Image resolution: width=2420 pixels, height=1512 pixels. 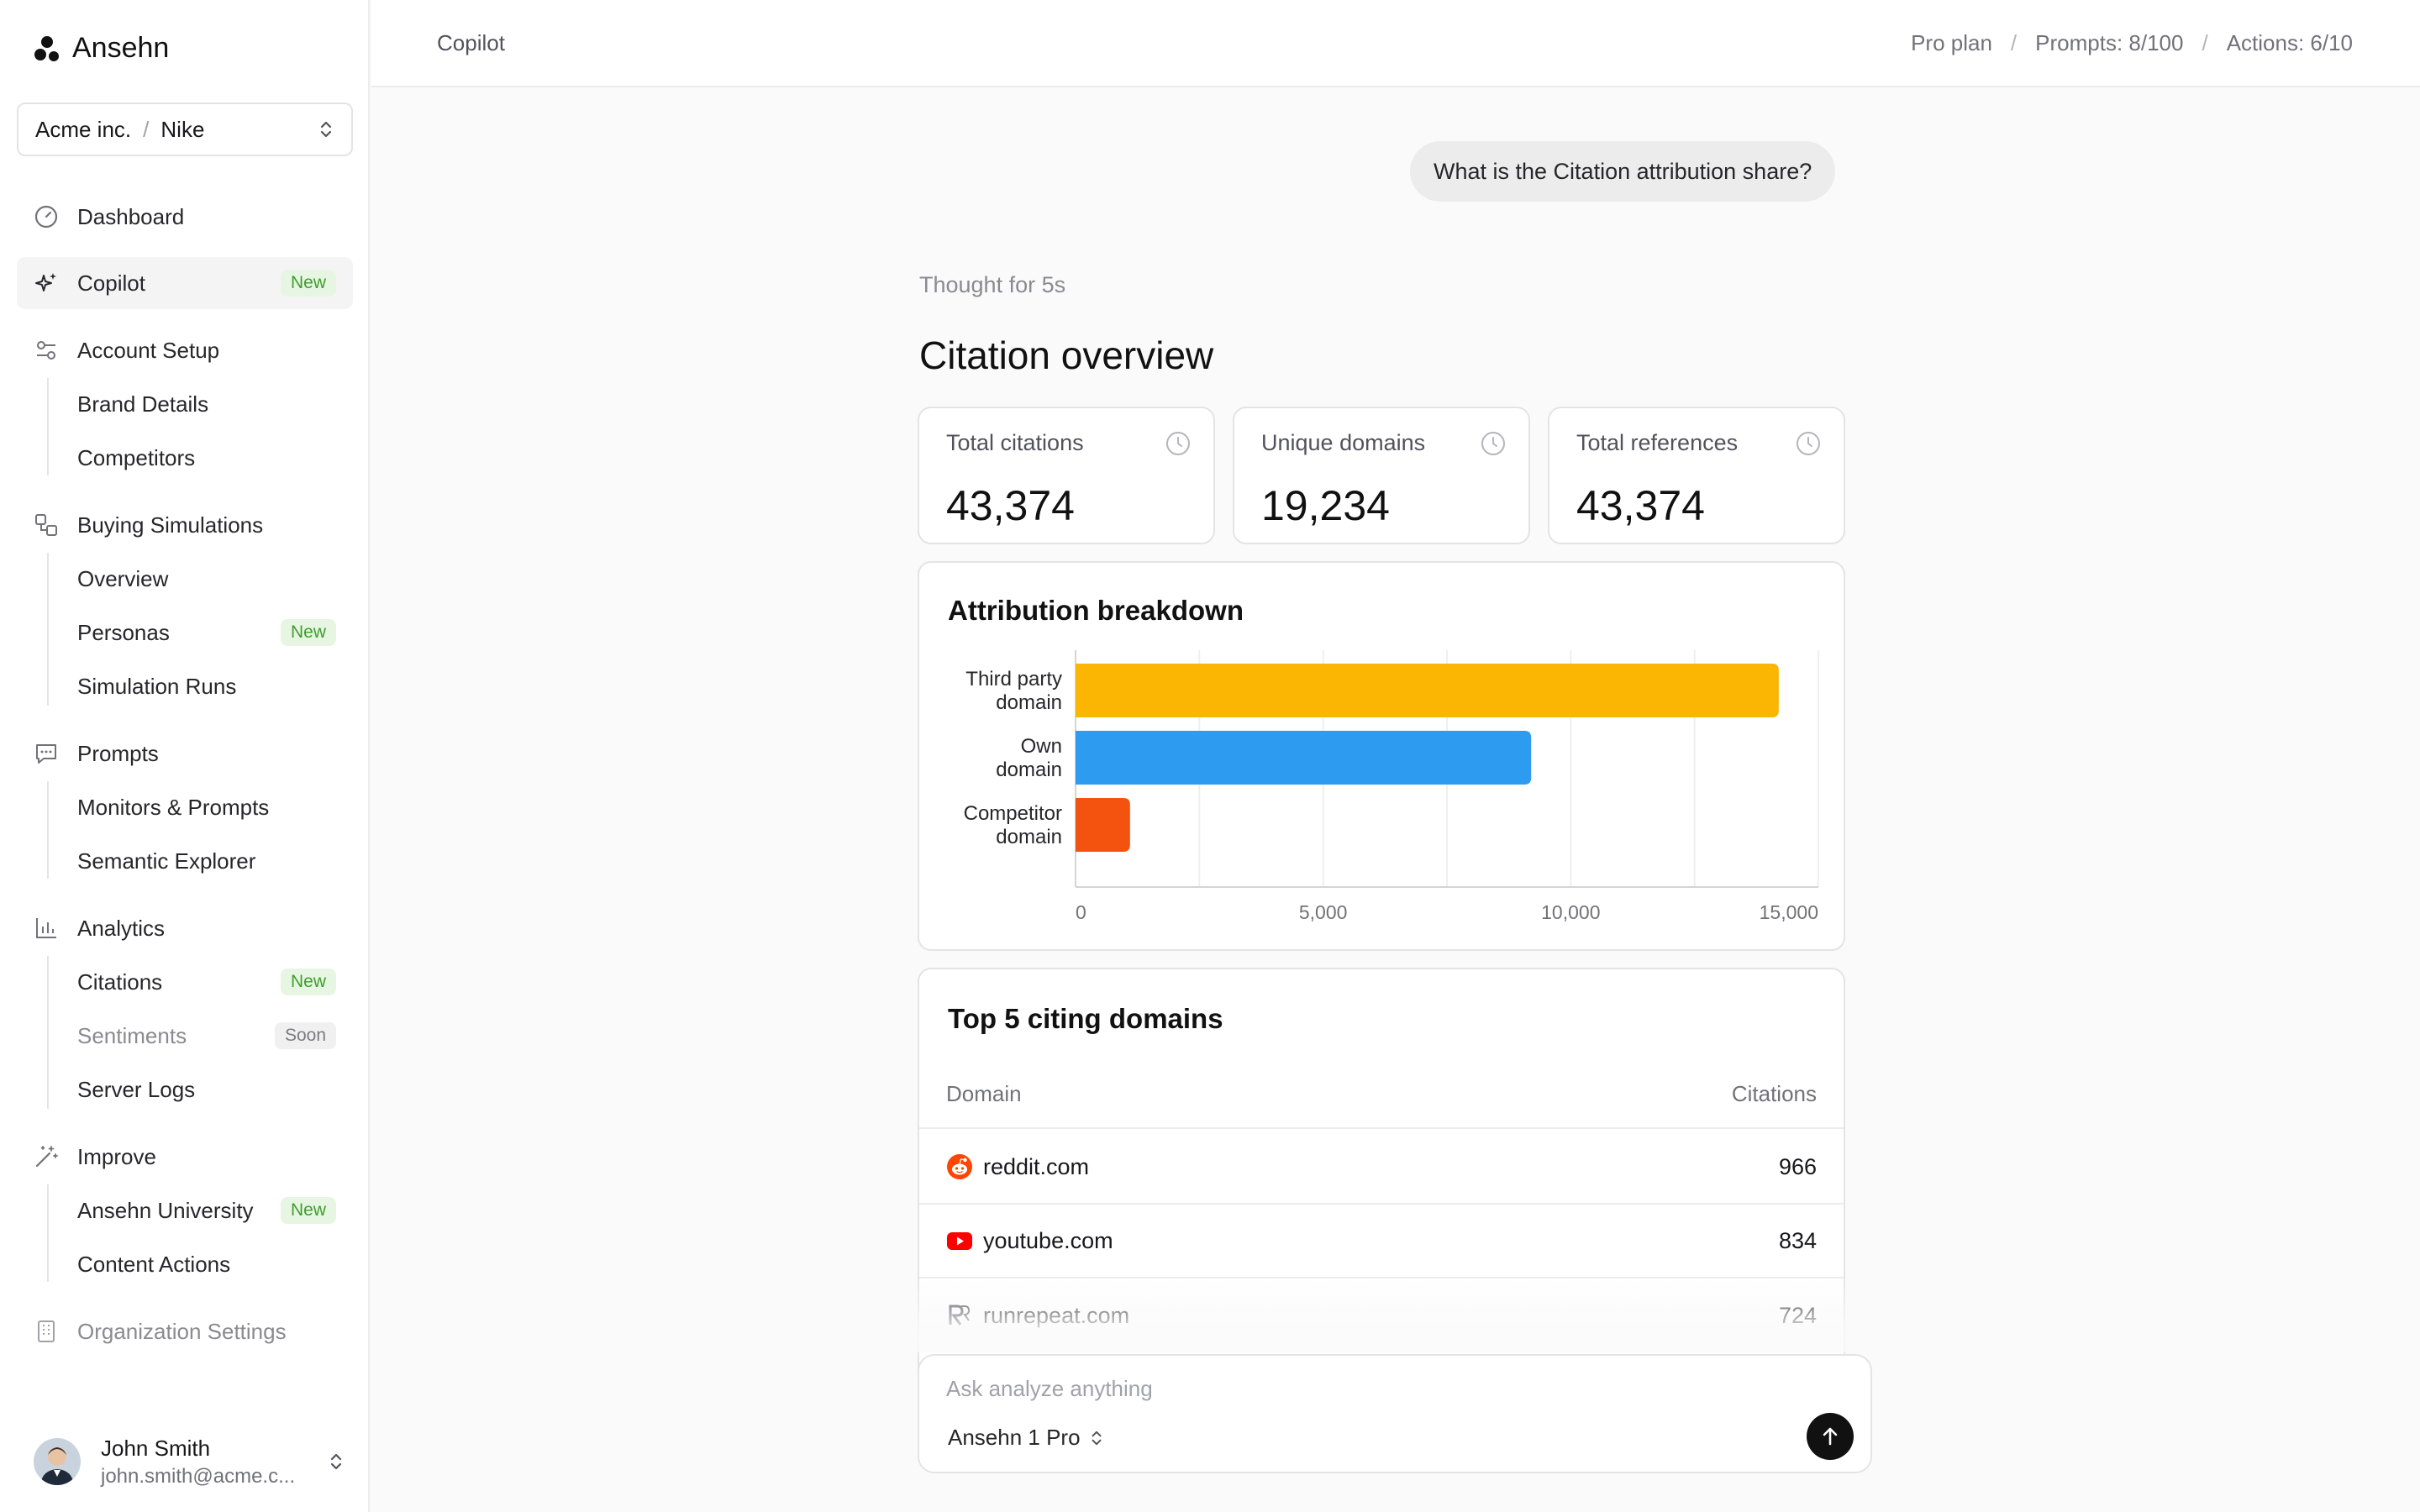 I want to click on reddit-icon, so click(x=960, y=1166).